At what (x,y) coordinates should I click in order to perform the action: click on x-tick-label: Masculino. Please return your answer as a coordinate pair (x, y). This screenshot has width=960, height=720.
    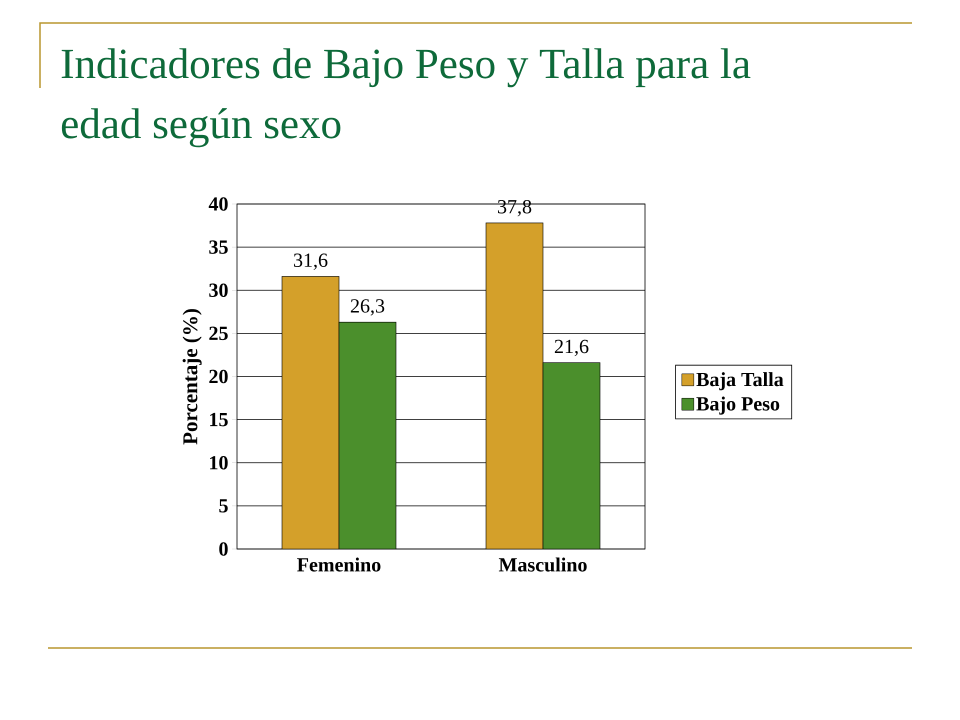
    Looking at the image, I should click on (542, 565).